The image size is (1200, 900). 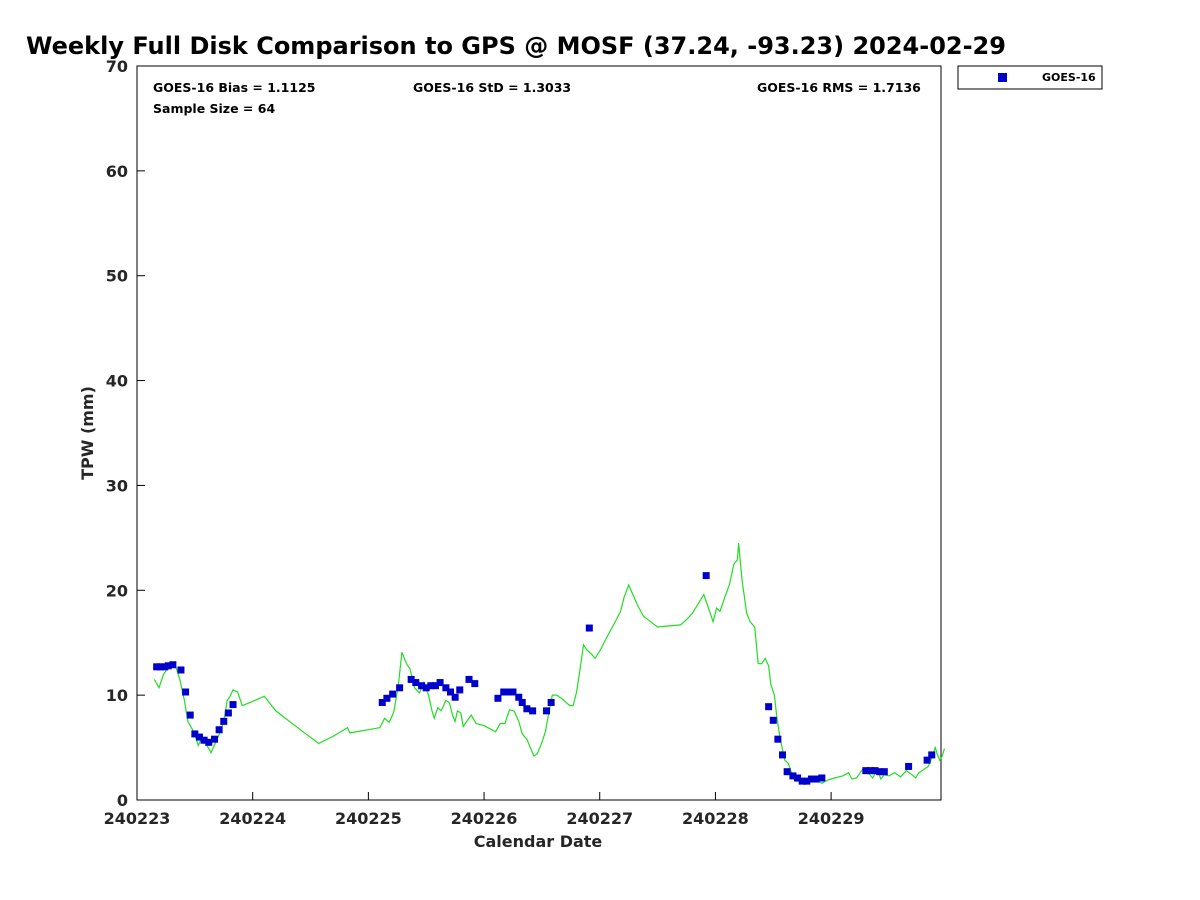 What do you see at coordinates (234, 87) in the screenshot?
I see `bias-stat: GOES-16 Bias = 1.1125` at bounding box center [234, 87].